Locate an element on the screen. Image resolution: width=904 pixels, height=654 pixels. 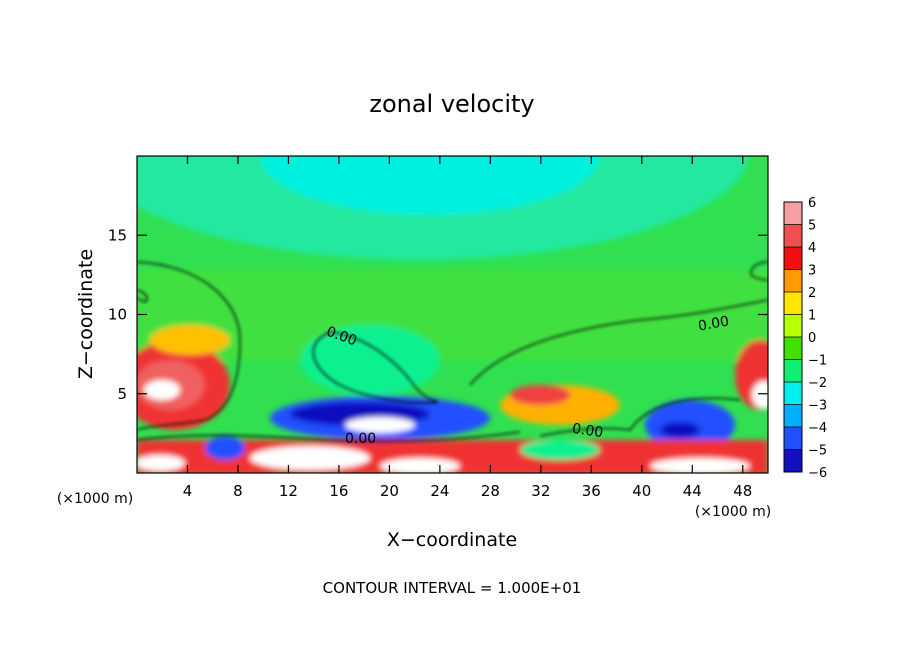
x-tick-label: 20 is located at coordinates (389, 491).